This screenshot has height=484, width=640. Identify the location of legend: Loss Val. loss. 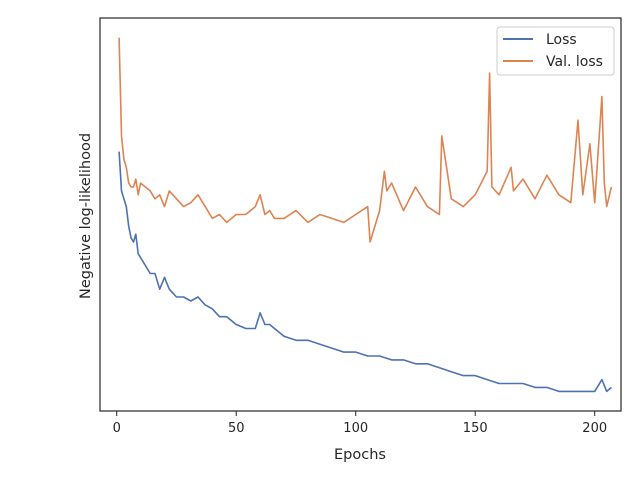
(555, 51).